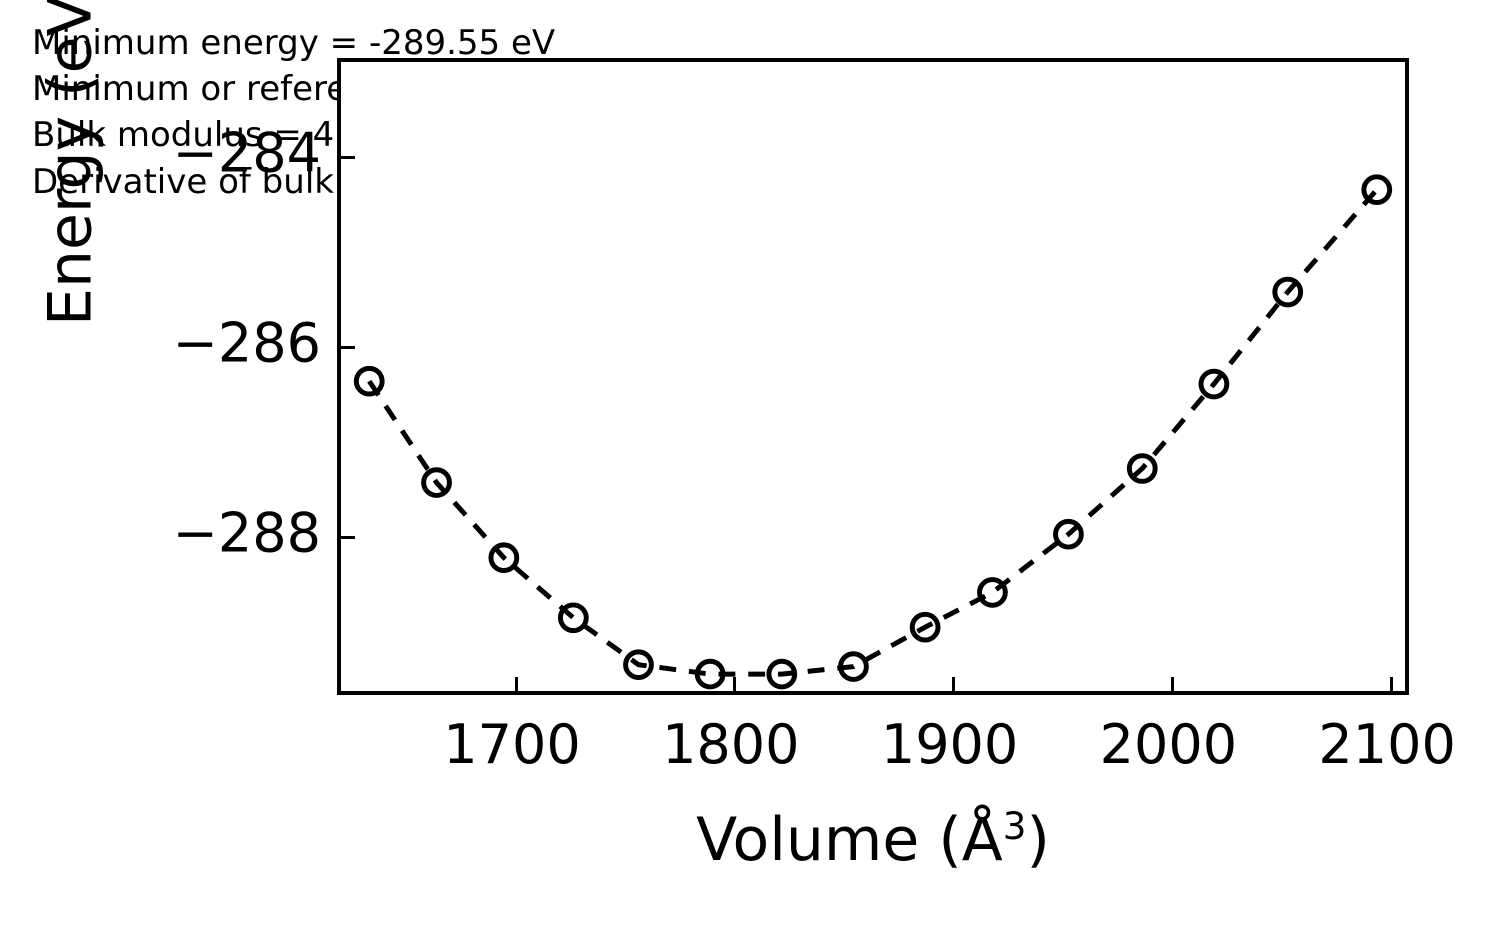 This screenshot has height=943, width=1489. Describe the element at coordinates (246, 533) in the screenshot. I see `y-axis-tick-label: −288` at that location.